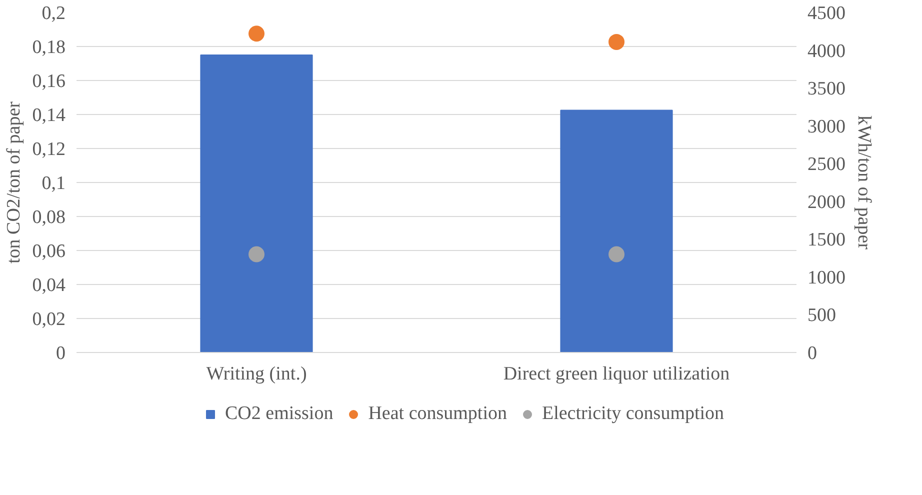  What do you see at coordinates (633, 414) in the screenshot?
I see `legend-label: Electricity consumption` at bounding box center [633, 414].